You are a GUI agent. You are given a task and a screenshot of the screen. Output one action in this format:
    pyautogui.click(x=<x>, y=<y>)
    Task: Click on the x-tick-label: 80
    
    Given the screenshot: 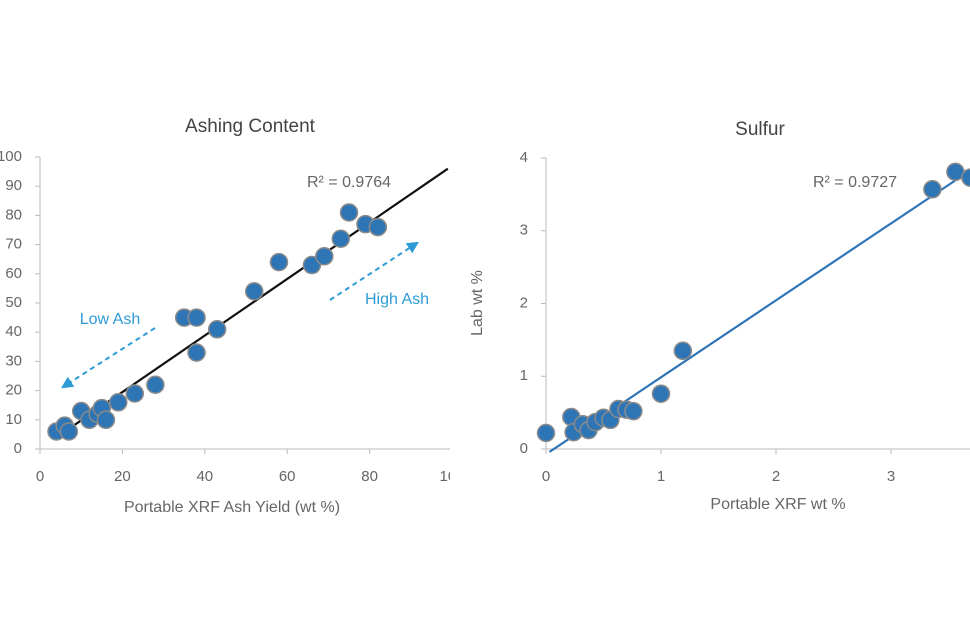 What is the action you would take?
    pyautogui.click(x=369, y=476)
    